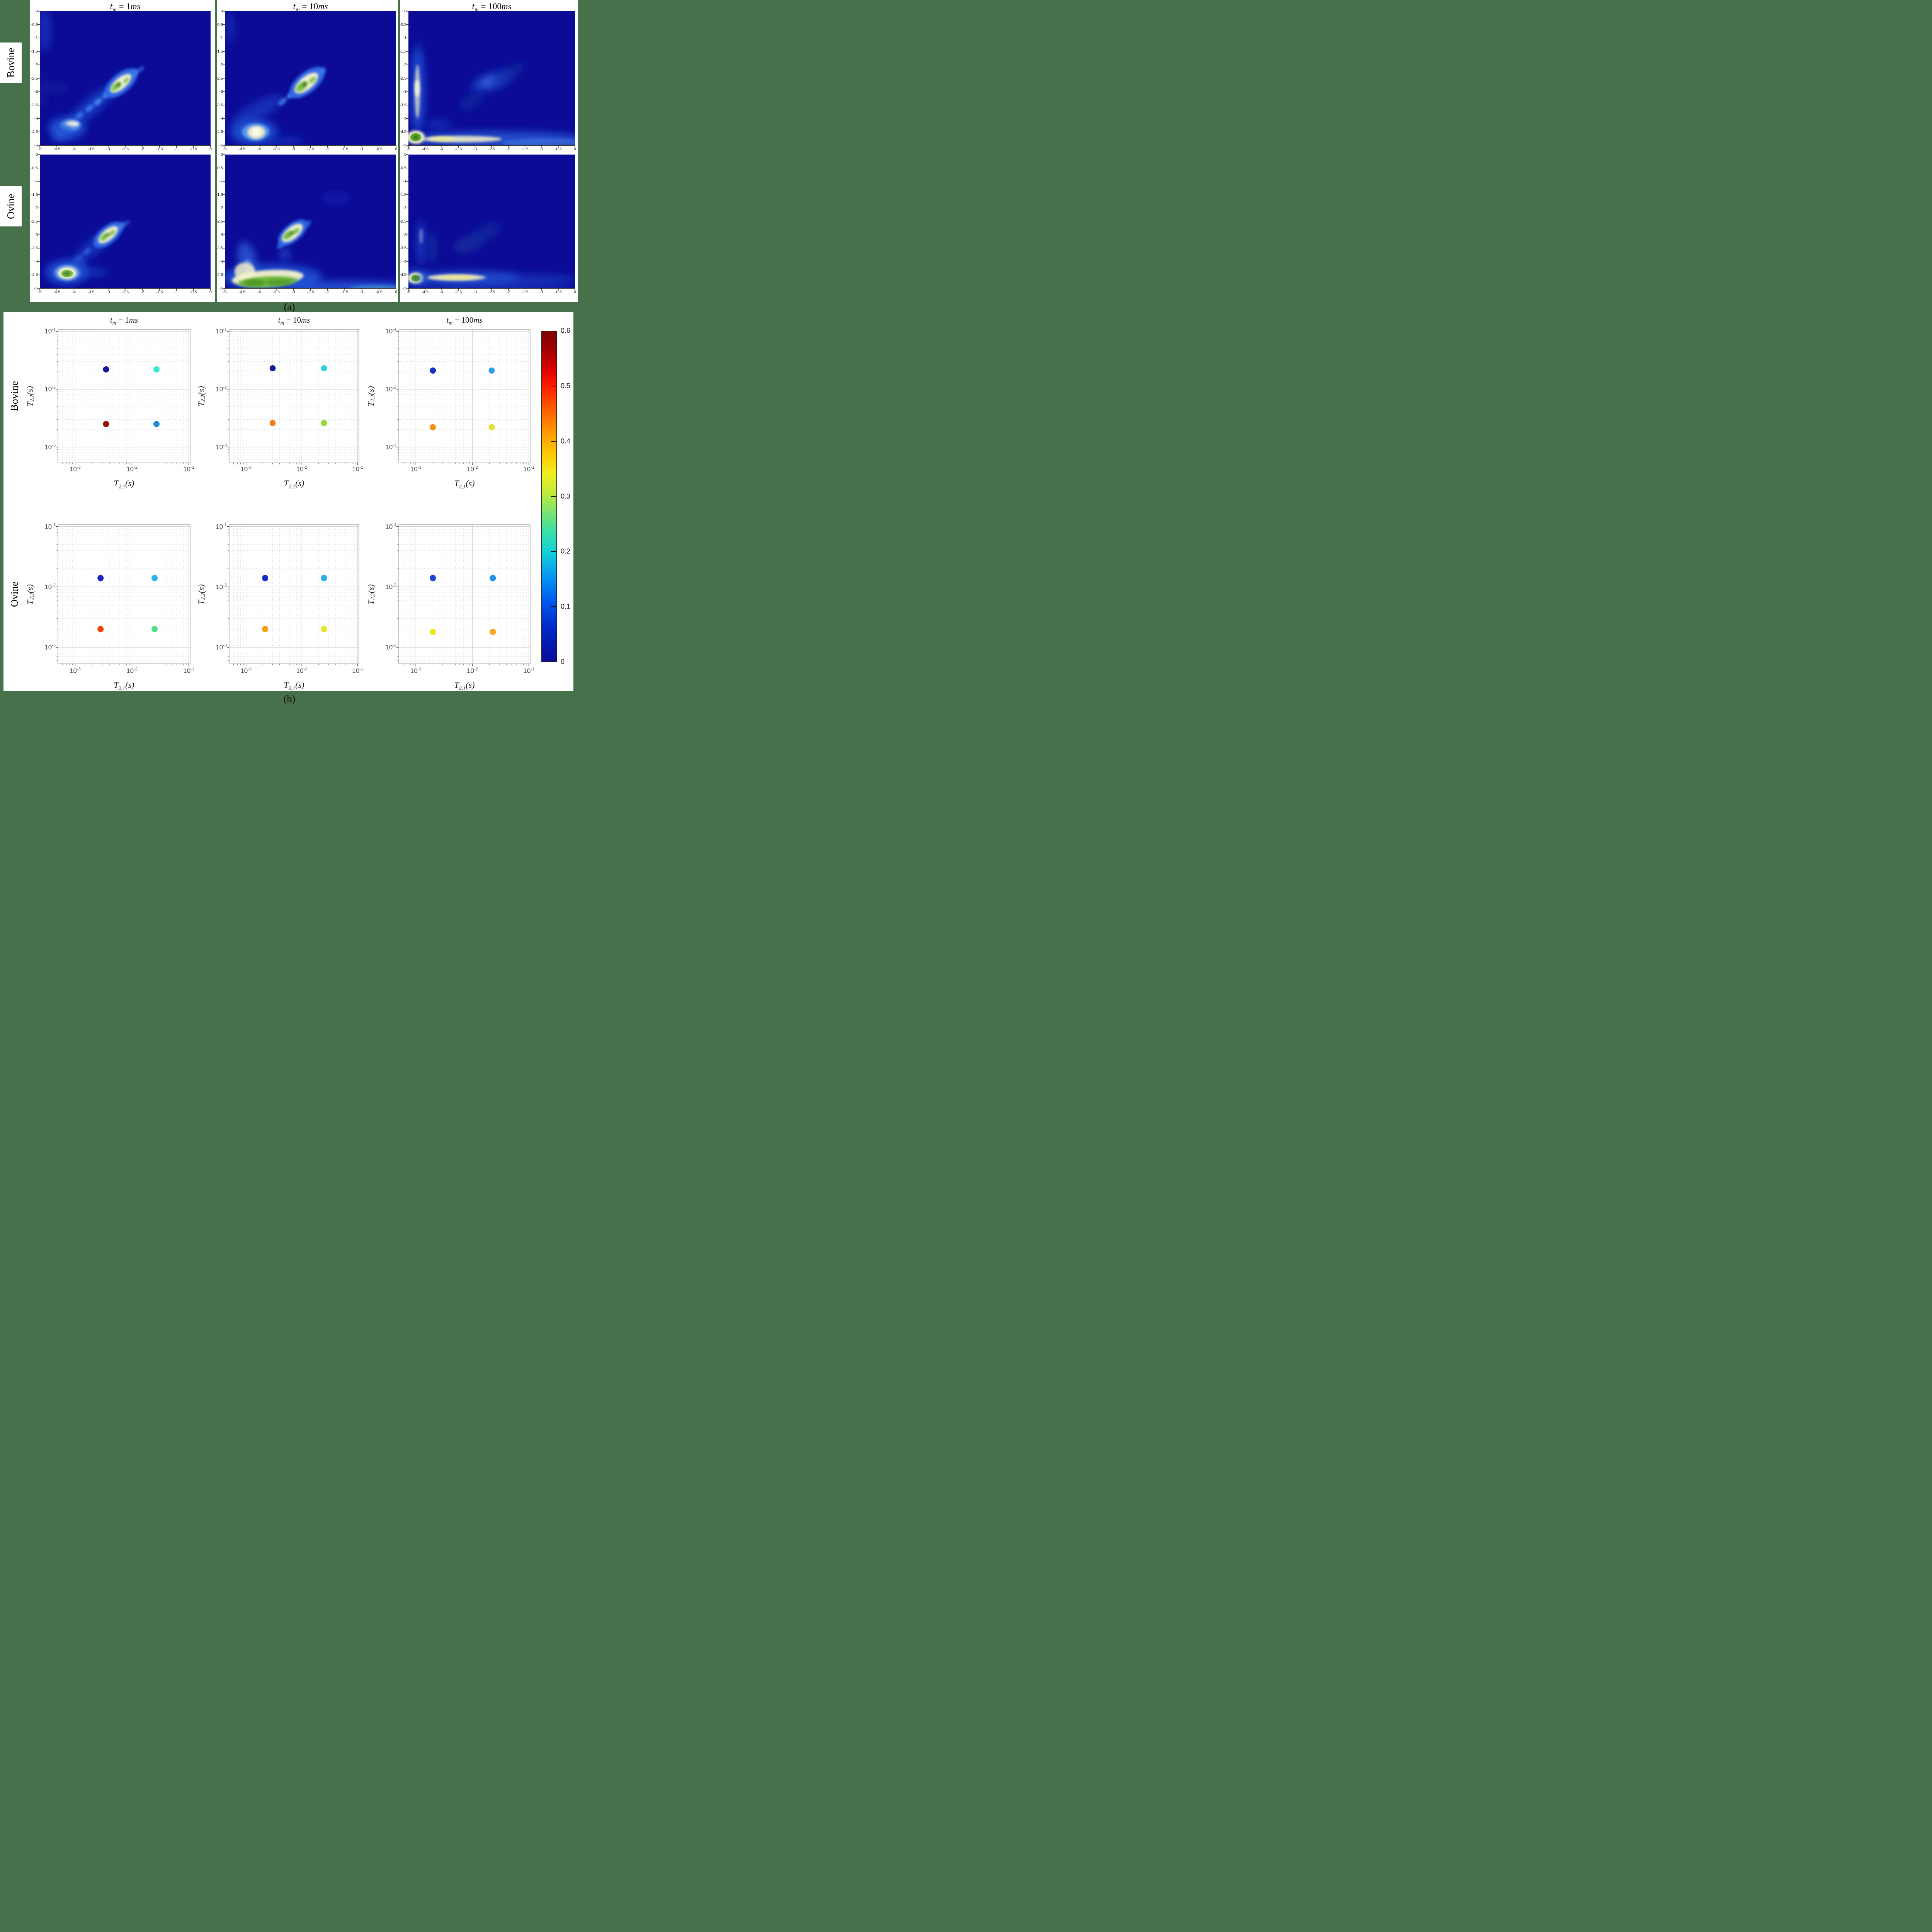 This screenshot has width=1932, height=1932. What do you see at coordinates (405, 12) in the screenshot?
I see `y-tick-label: 0` at bounding box center [405, 12].